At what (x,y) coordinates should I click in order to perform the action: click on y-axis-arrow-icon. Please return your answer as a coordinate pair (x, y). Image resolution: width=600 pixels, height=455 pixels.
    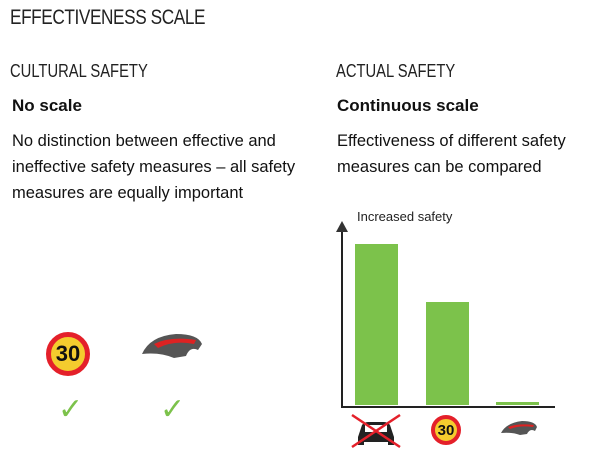
    Looking at the image, I should click on (342, 226).